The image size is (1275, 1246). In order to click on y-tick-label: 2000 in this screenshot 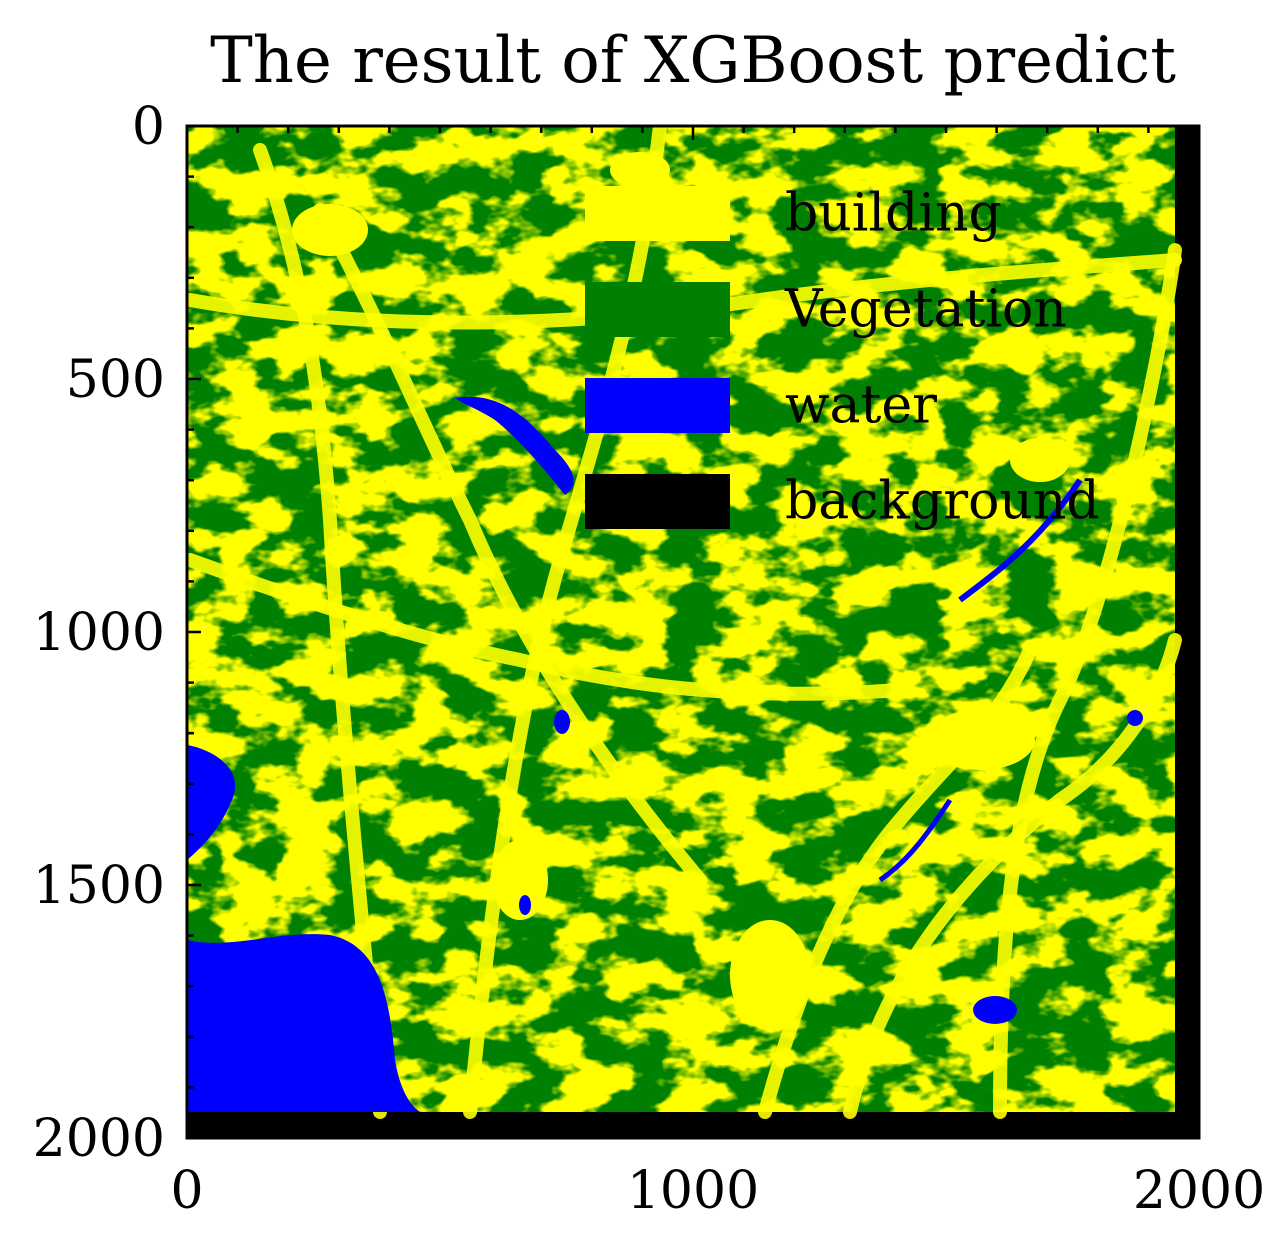, I will do `click(99, 1139)`.